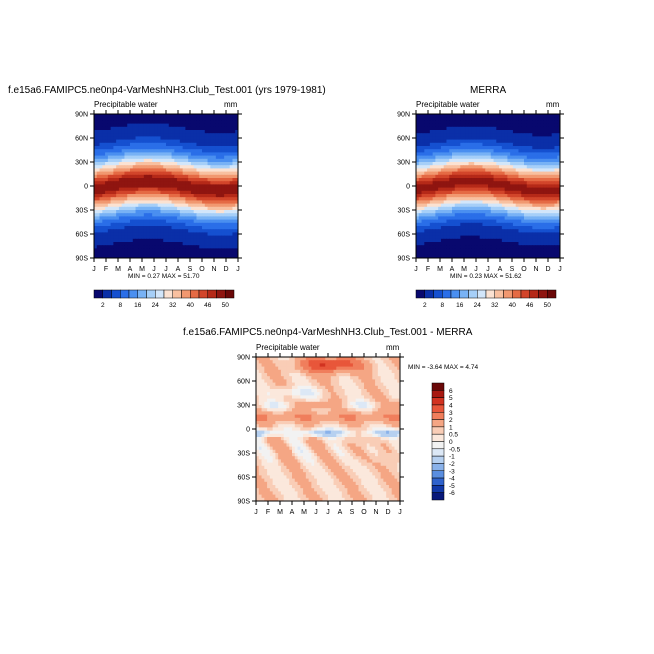 Image resolution: width=654 pixels, height=654 pixels. I want to click on colorbar-label: -1, so click(452, 457).